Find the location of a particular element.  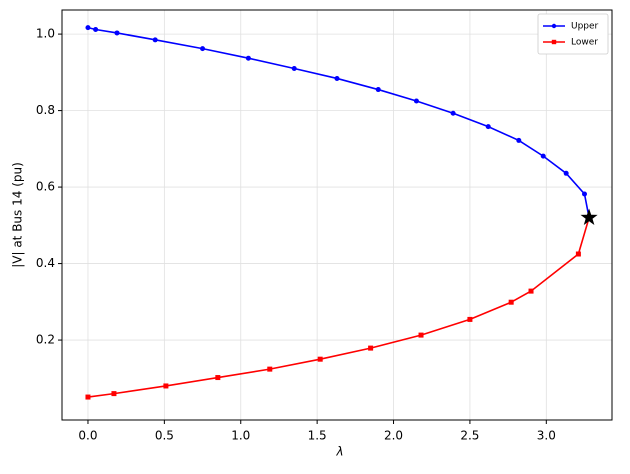

y-axis-label: |V| at Bus 14 (pu) is located at coordinates (18, 215).